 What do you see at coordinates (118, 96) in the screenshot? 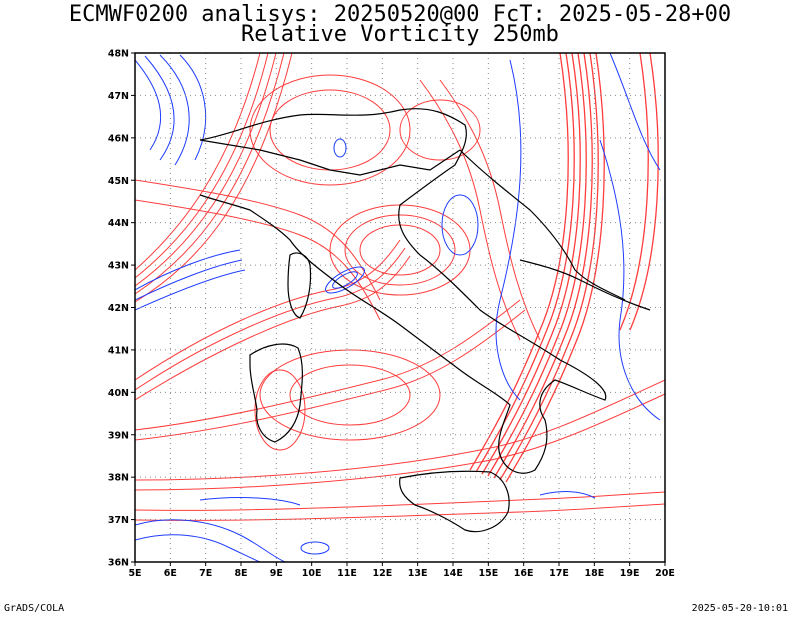
I see `lat-tick-label: 47N` at bounding box center [118, 96].